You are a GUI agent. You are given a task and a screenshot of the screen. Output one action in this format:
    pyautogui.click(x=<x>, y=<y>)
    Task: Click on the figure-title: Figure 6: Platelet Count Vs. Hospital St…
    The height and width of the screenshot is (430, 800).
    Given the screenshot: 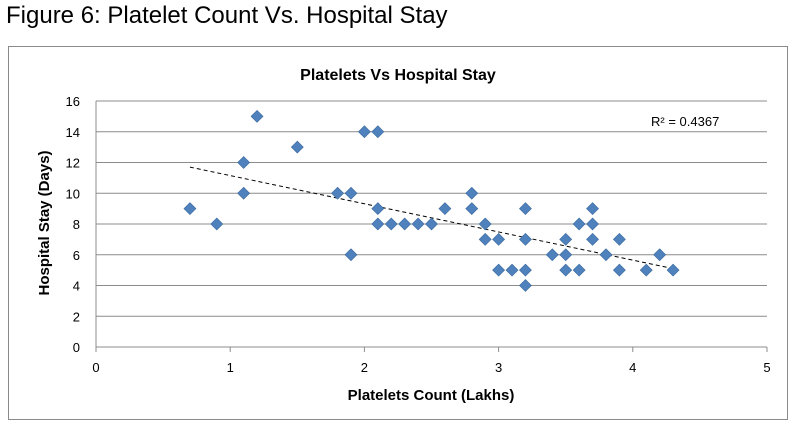 What is the action you would take?
    pyautogui.click(x=227, y=15)
    